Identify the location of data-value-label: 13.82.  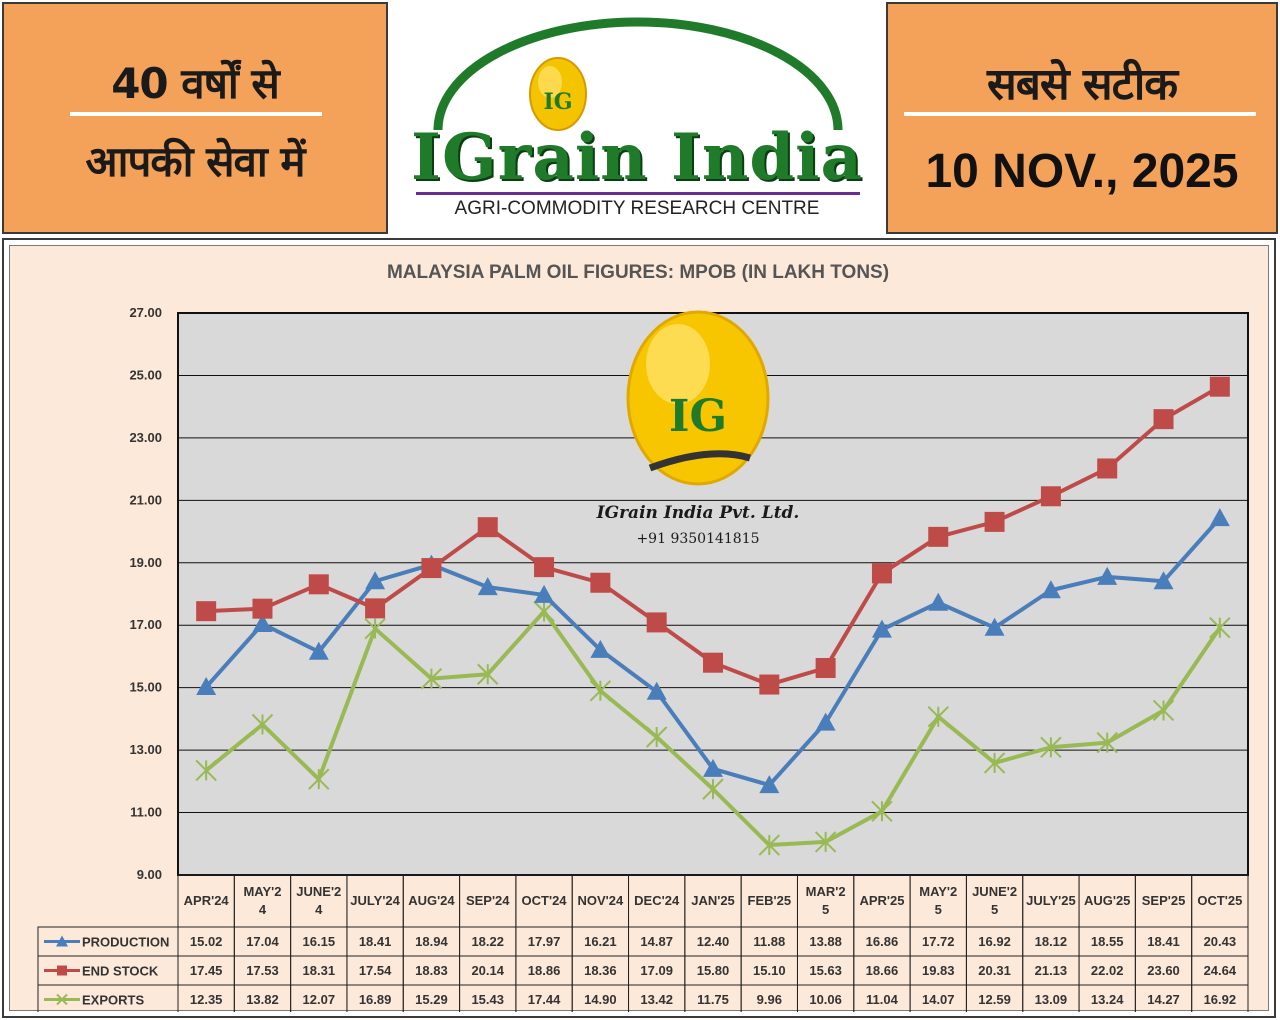
(262, 999).